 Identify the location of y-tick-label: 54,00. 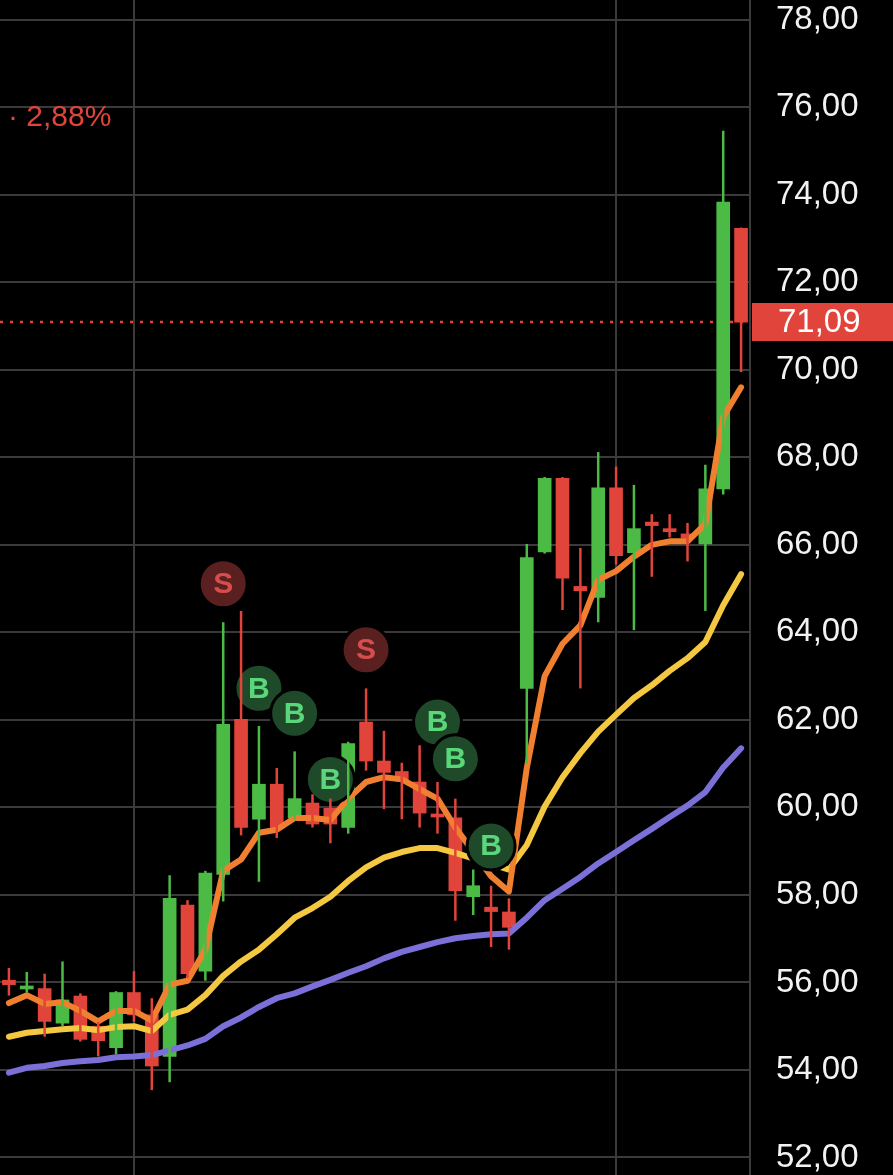
(817, 1068).